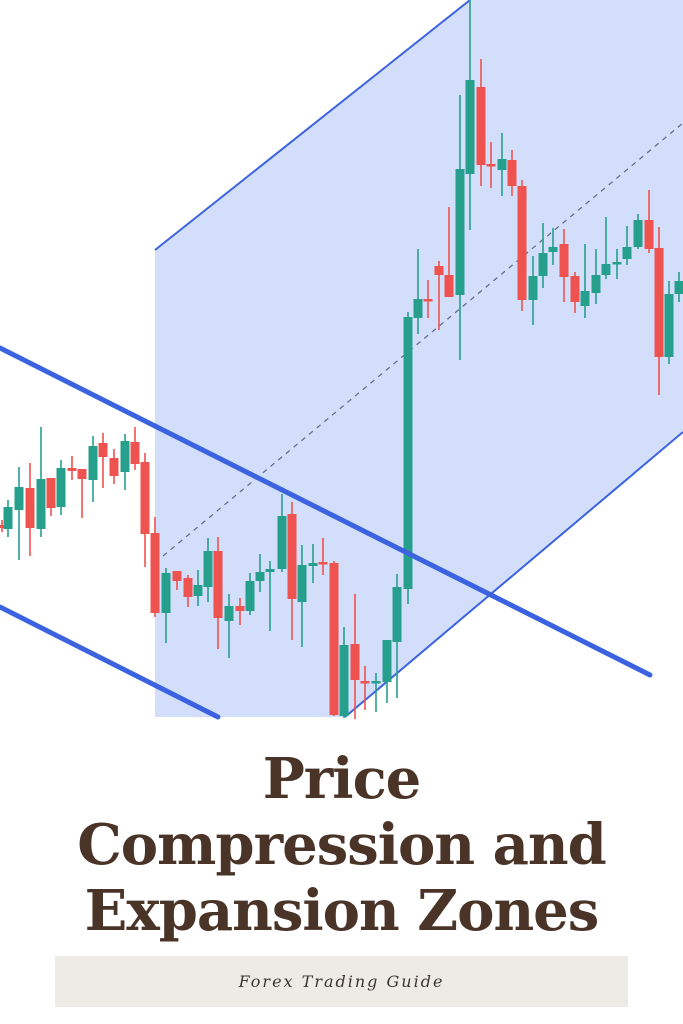 This screenshot has width=683, height=1024. Describe the element at coordinates (342, 779) in the screenshot. I see `title-line-1: Price` at that location.